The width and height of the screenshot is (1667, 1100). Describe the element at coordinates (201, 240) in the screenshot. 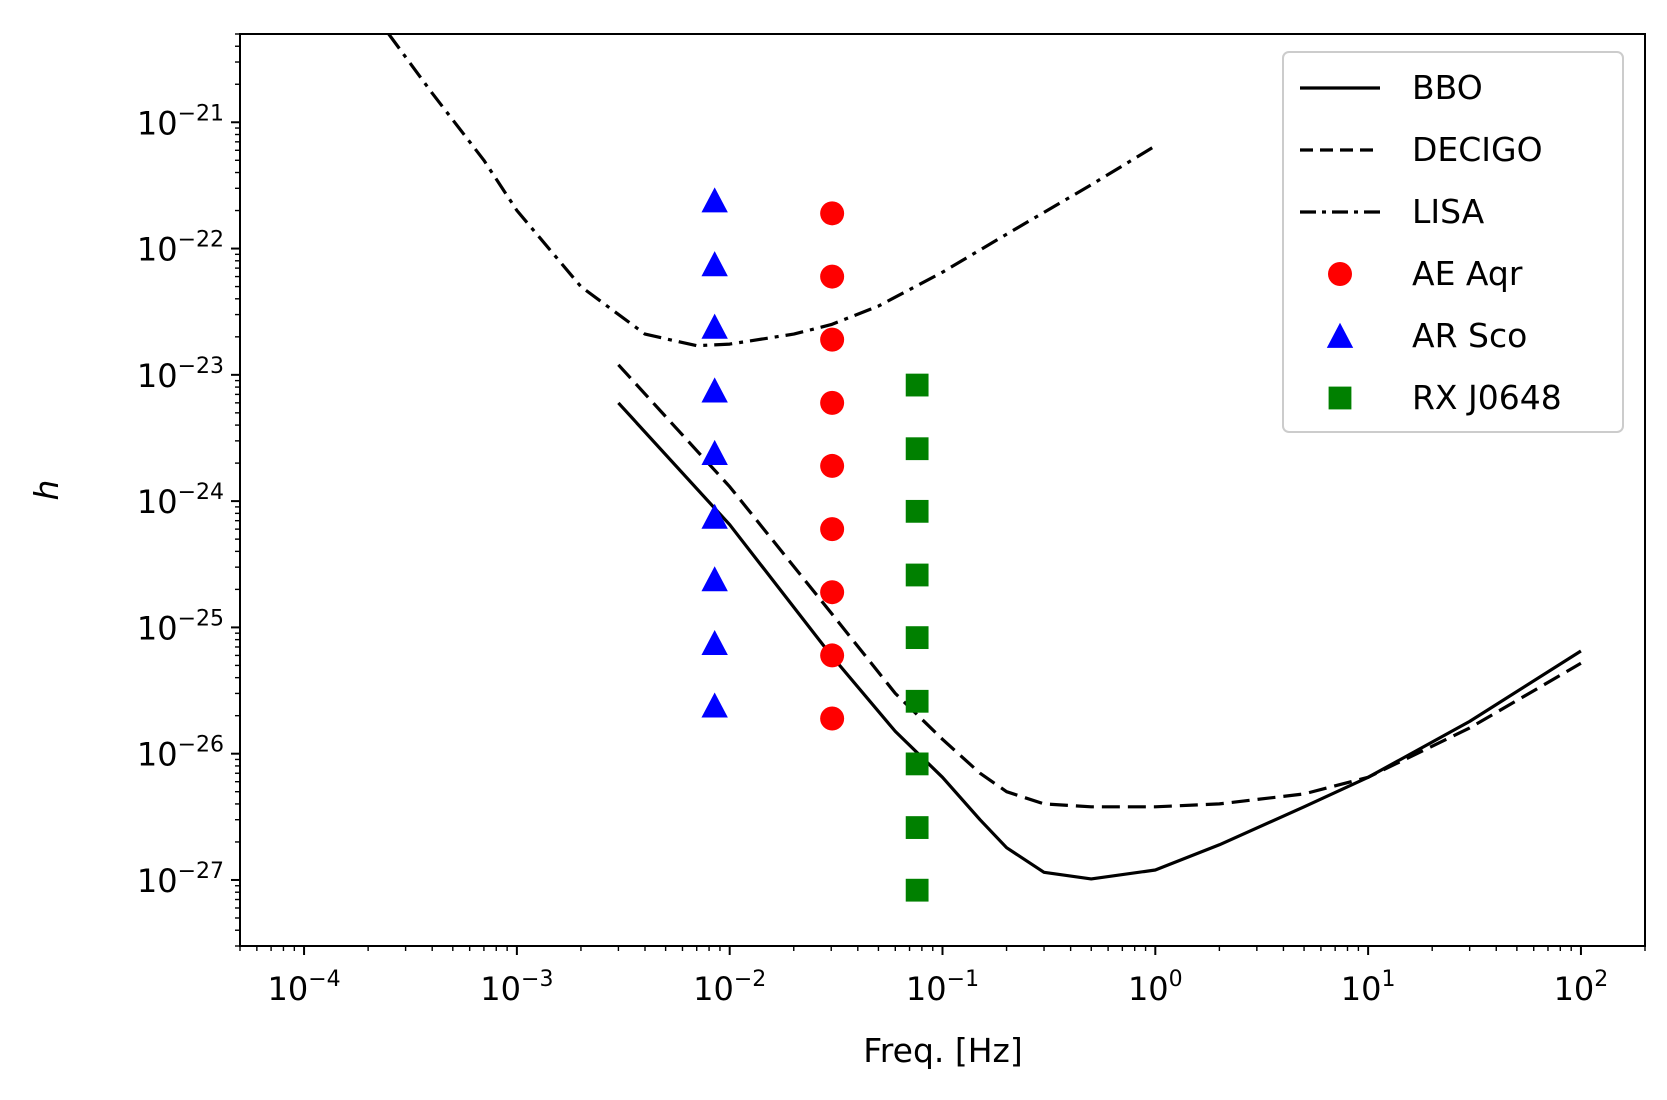

I see `y-tick-exponent: −22` at that location.